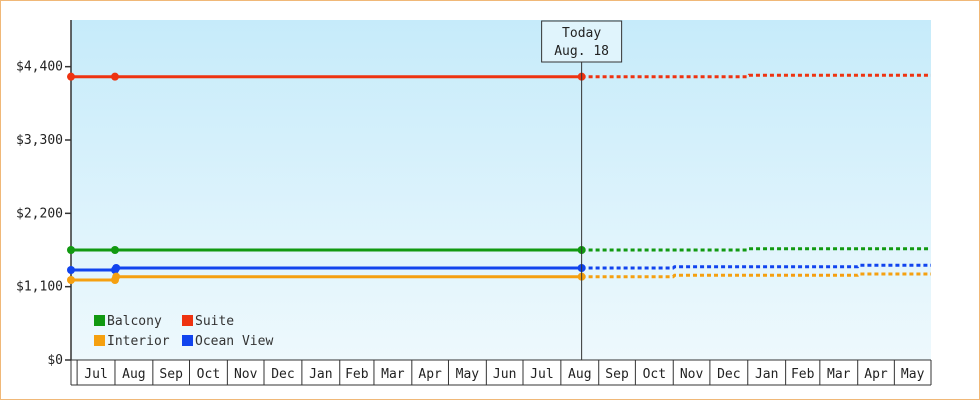 The height and width of the screenshot is (400, 980). I want to click on month-label: Jun, so click(504, 374).